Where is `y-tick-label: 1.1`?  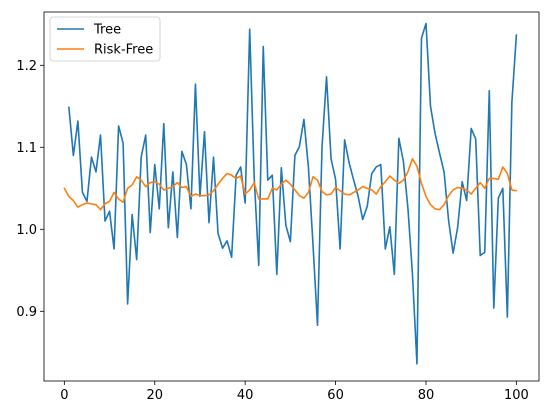 y-tick-label: 1.1 is located at coordinates (26, 148).